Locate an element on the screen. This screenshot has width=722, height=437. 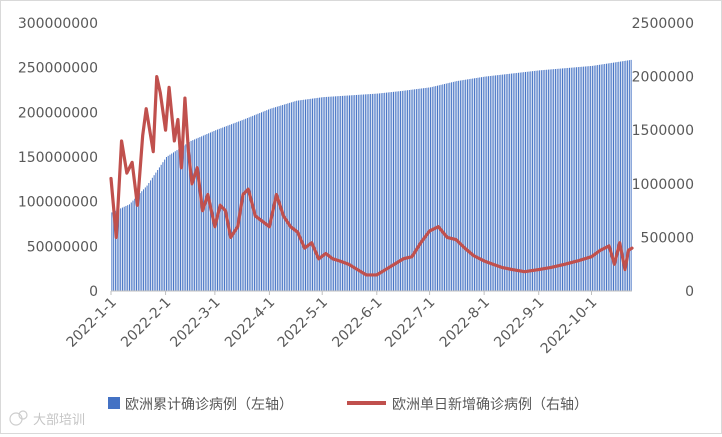
right-tick-label: 0 is located at coordinates (689, 292).